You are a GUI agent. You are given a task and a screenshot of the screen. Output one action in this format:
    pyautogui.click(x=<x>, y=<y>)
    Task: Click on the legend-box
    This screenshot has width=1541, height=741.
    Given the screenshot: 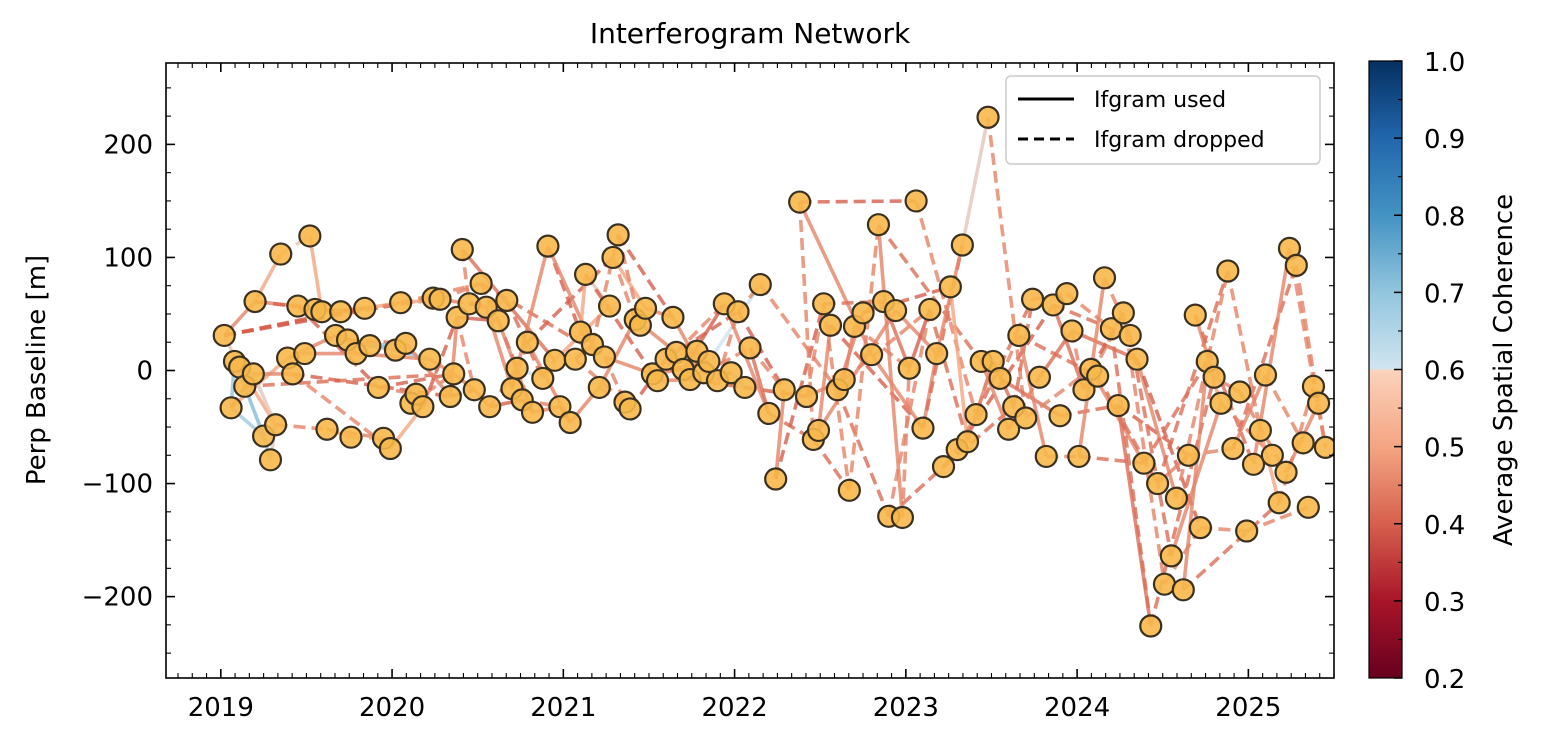 What is the action you would take?
    pyautogui.click(x=1163, y=120)
    